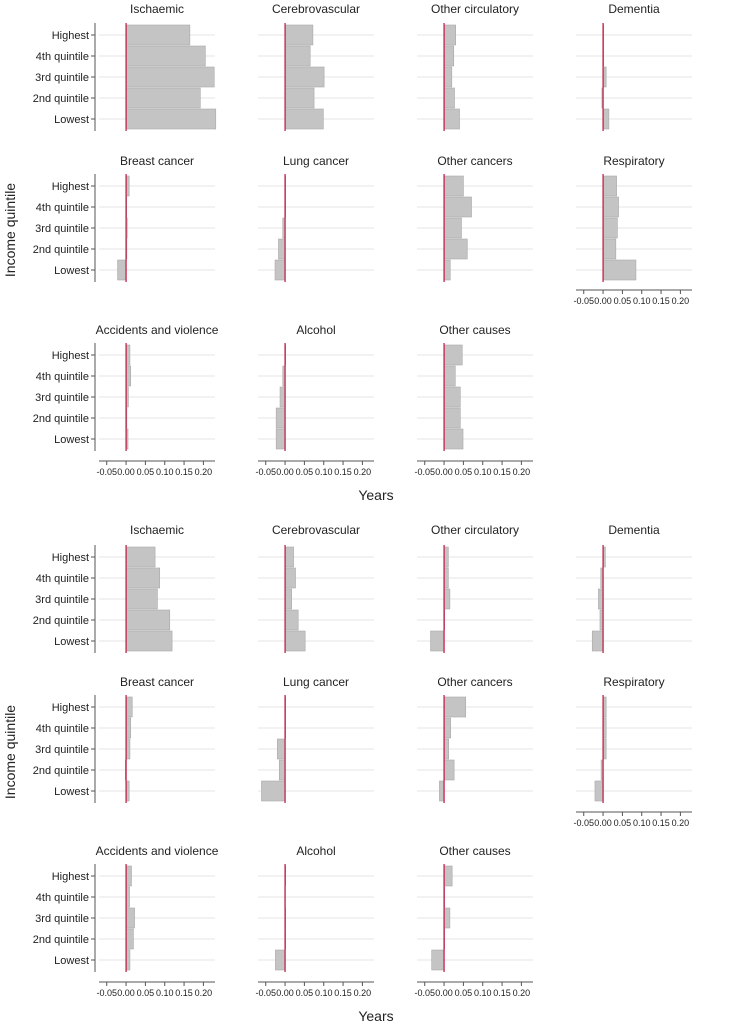 The image size is (731, 1028). What do you see at coordinates (633, 161) in the screenshot?
I see `panel-title: Respiratory` at bounding box center [633, 161].